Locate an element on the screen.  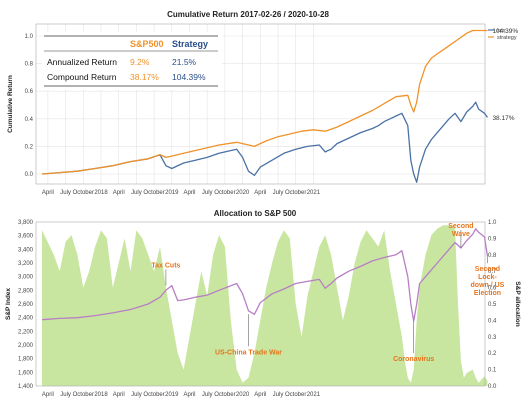
annotation-label: Second Lock-down / US Election is located at coordinates (488, 281).